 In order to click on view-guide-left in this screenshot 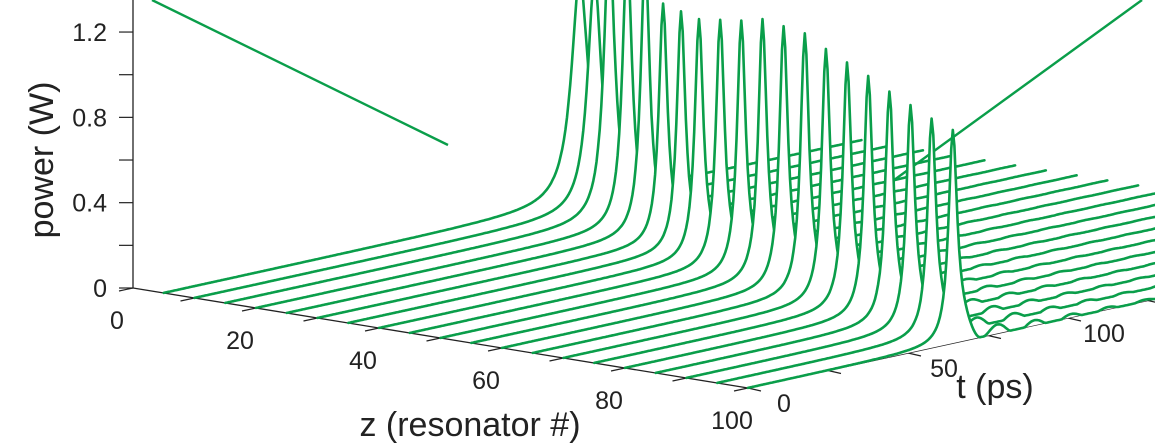, I will do `click(300, 73)`.